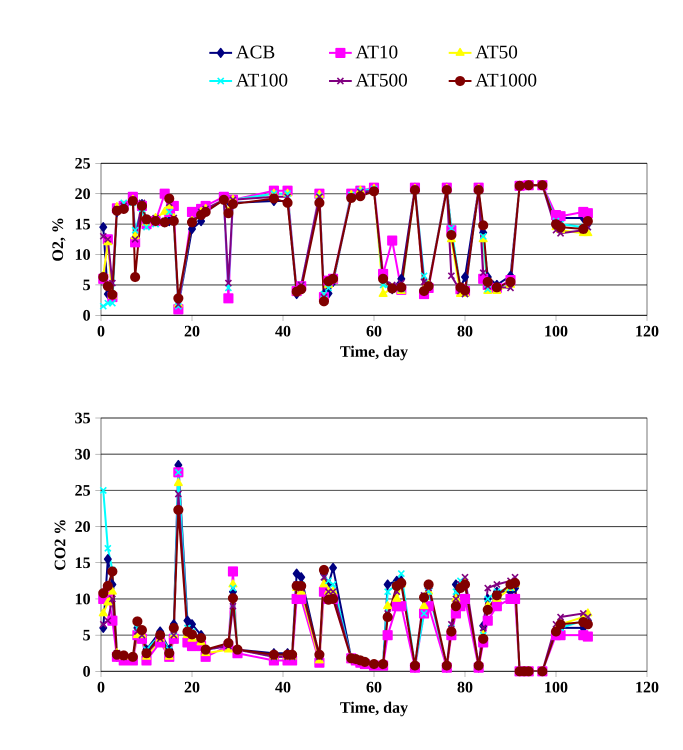 The height and width of the screenshot is (750, 683). I want to click on legend-label: AT10, so click(377, 52).